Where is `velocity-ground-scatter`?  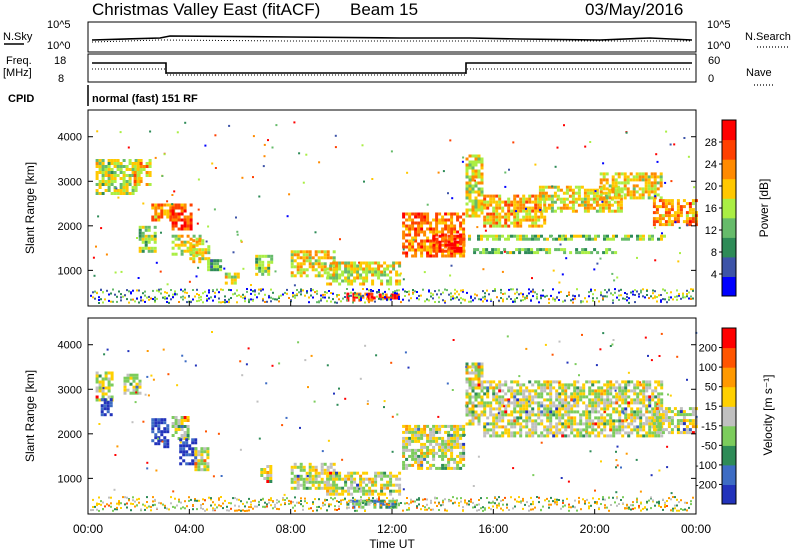
velocity-ground-scatter is located at coordinates (392, 504).